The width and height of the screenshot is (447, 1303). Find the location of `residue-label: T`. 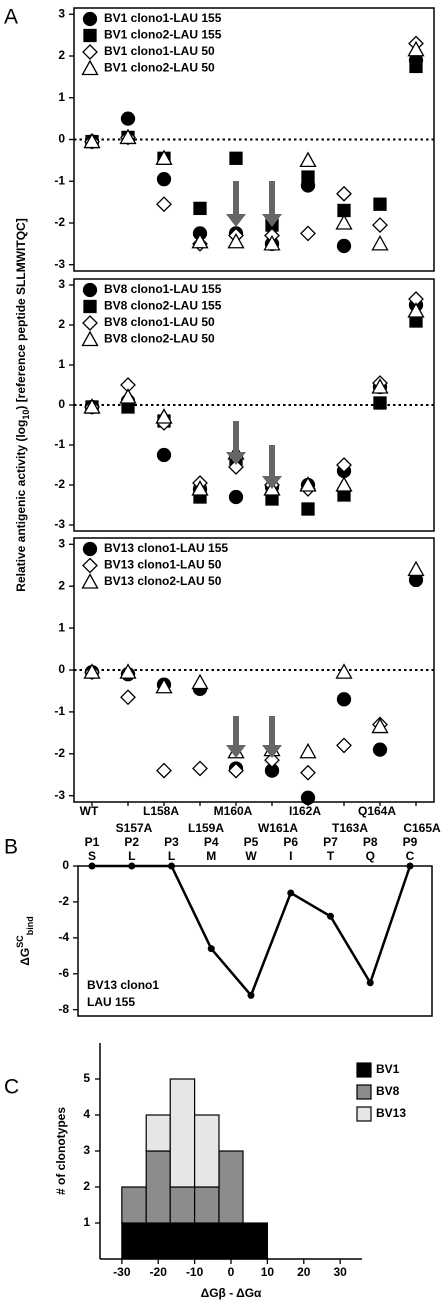

residue-label: T is located at coordinates (331, 856).